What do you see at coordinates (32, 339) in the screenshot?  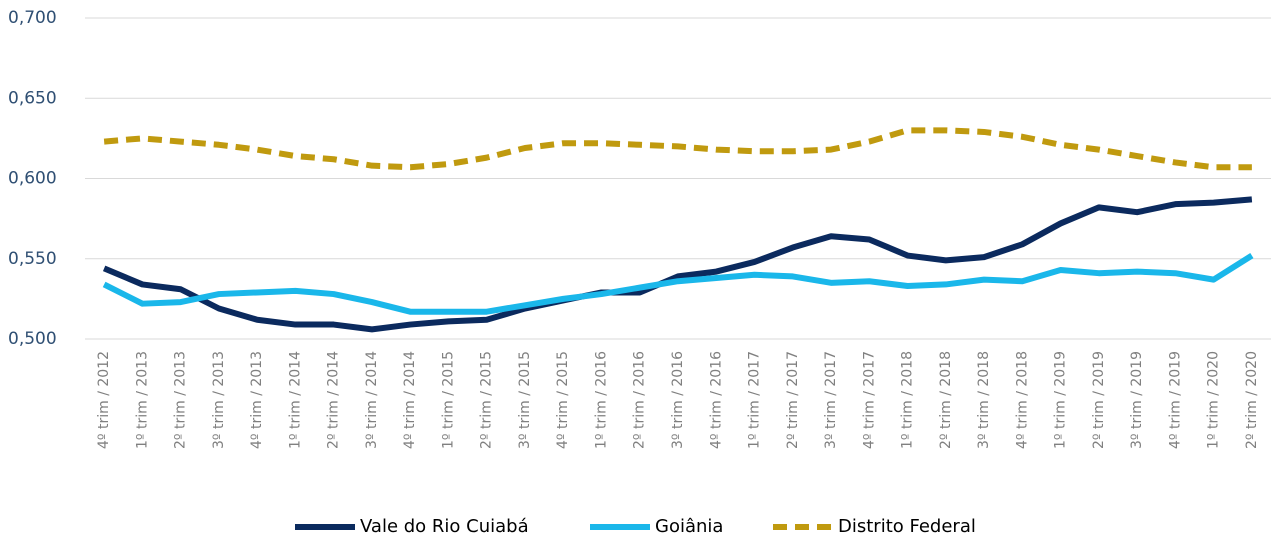 I see `y-tick-label: 0,500` at bounding box center [32, 339].